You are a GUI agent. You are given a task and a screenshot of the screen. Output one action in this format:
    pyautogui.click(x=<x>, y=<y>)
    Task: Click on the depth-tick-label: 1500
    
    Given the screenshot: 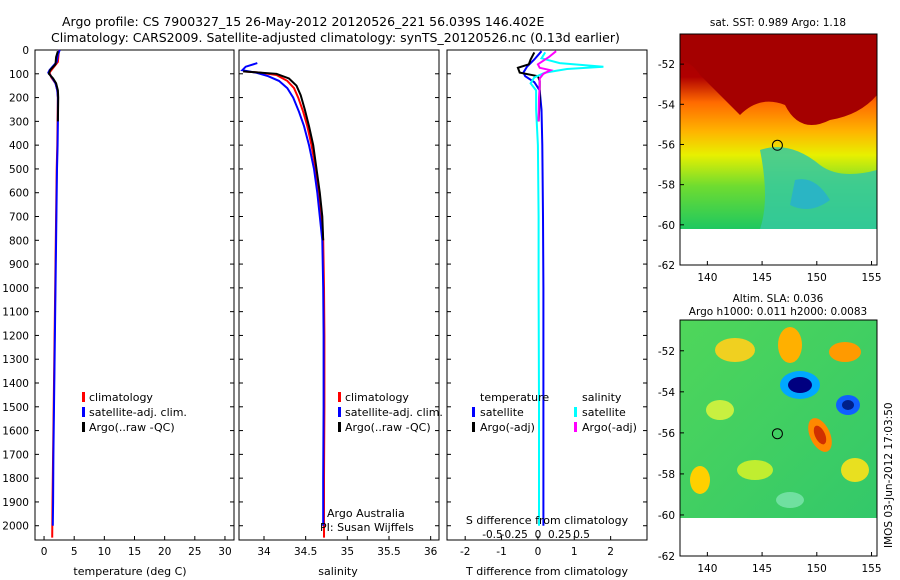 What is the action you would take?
    pyautogui.click(x=15, y=408)
    